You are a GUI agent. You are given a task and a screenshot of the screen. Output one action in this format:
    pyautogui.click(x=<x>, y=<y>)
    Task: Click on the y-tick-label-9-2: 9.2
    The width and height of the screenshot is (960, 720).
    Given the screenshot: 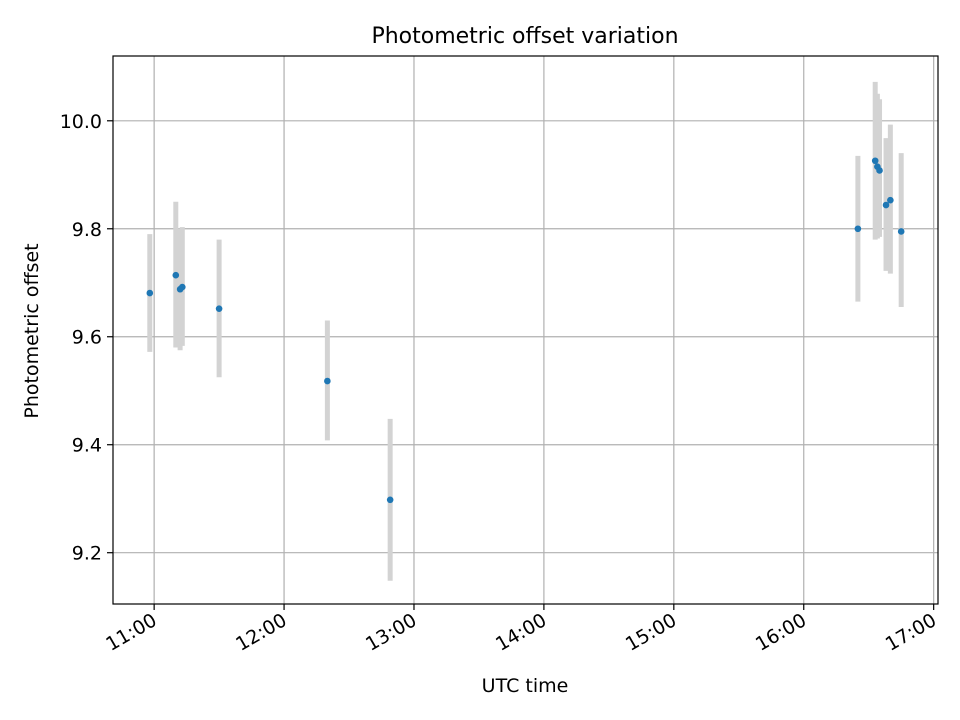 What is the action you would take?
    pyautogui.click(x=87, y=554)
    